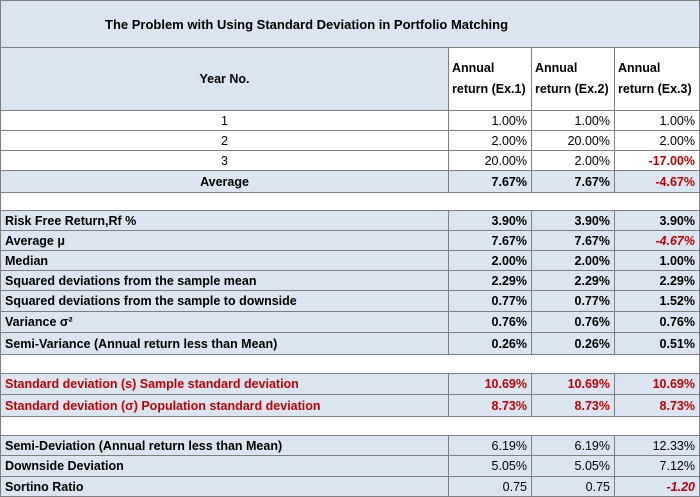  I want to click on ex3-cell: 3.90%, so click(657, 221).